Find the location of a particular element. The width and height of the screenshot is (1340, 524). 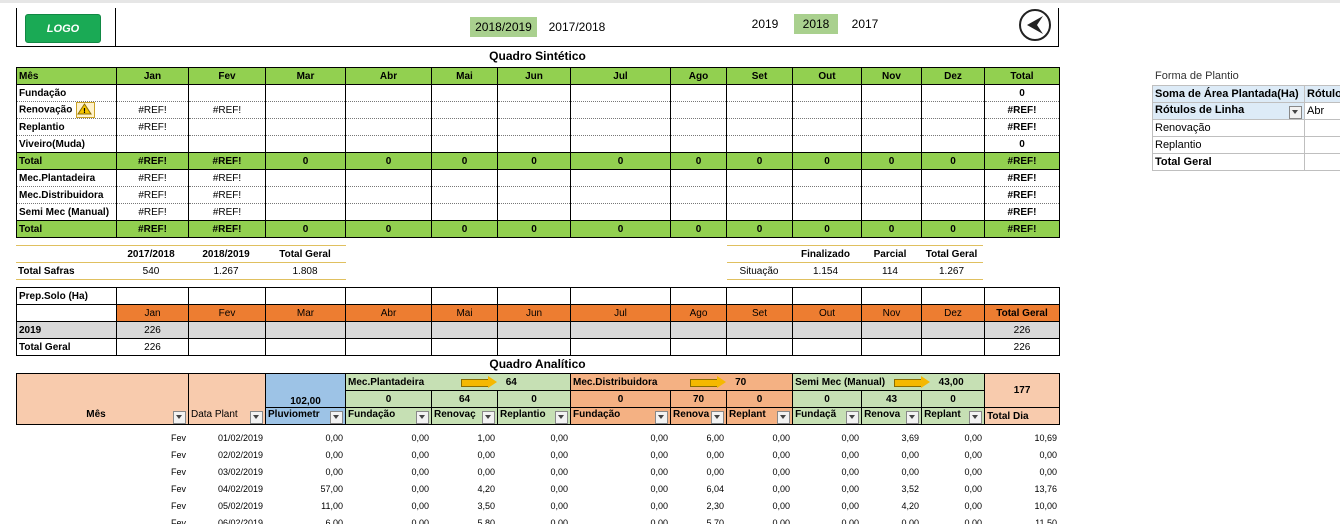

table-cell: Fev is located at coordinates (178, 471).